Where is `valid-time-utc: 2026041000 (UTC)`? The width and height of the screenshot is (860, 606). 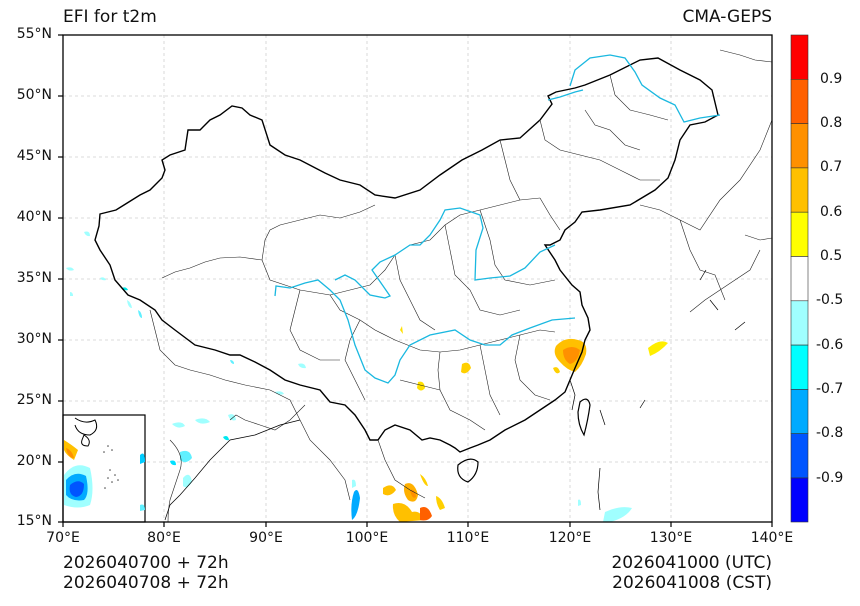 valid-time-utc: 2026041000 (UTC) is located at coordinates (691, 563).